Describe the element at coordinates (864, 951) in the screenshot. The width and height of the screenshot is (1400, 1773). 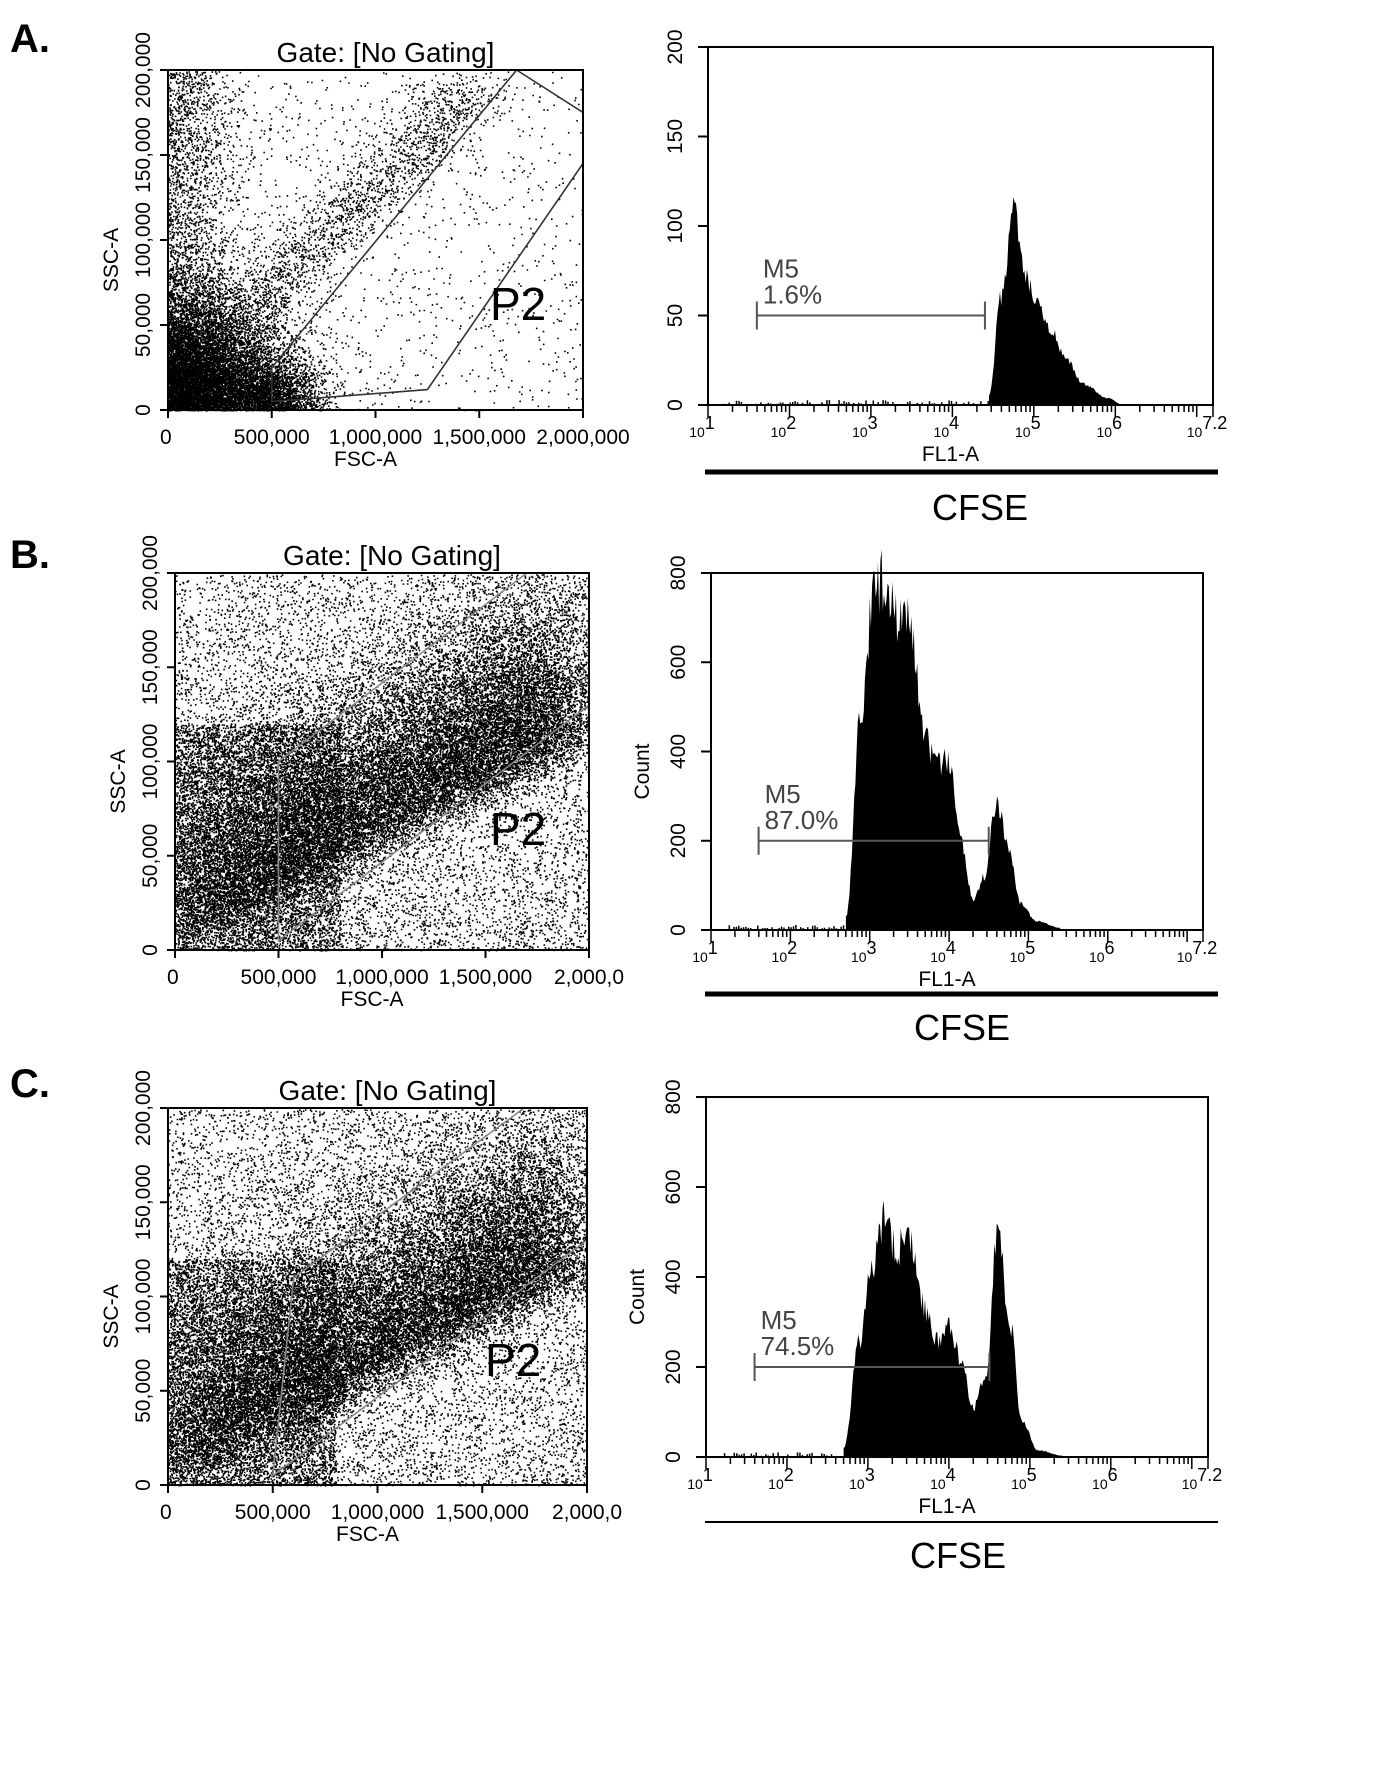
I see `hist-x-tick-label: 10³` at that location.